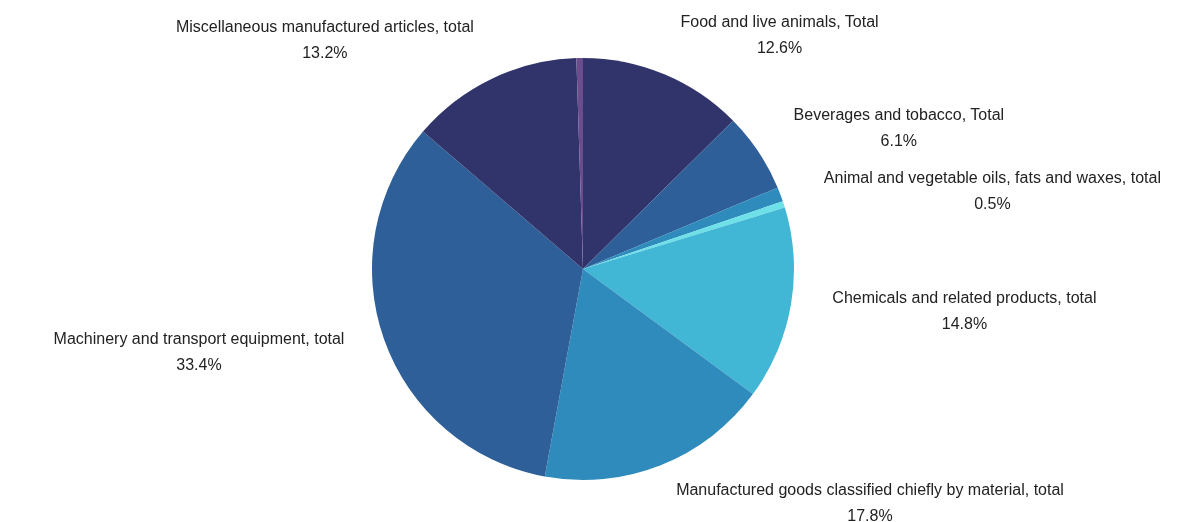 The width and height of the screenshot is (1202, 522). I want to click on data-label: 17.8%, so click(870, 514).